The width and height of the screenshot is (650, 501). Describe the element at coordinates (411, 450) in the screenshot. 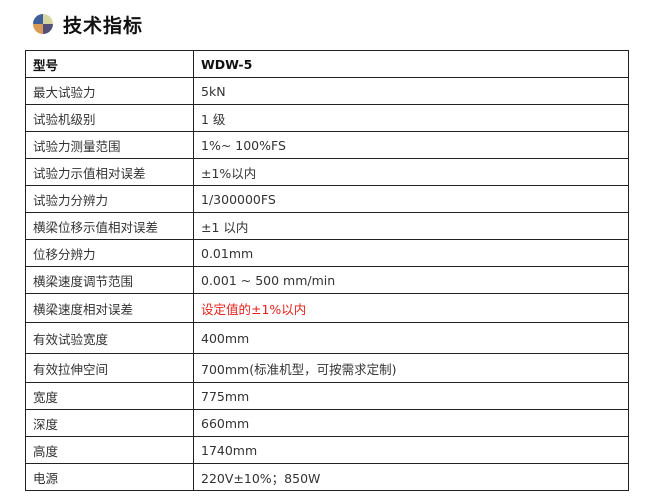

I see `spec-value: 1740mm` at that location.